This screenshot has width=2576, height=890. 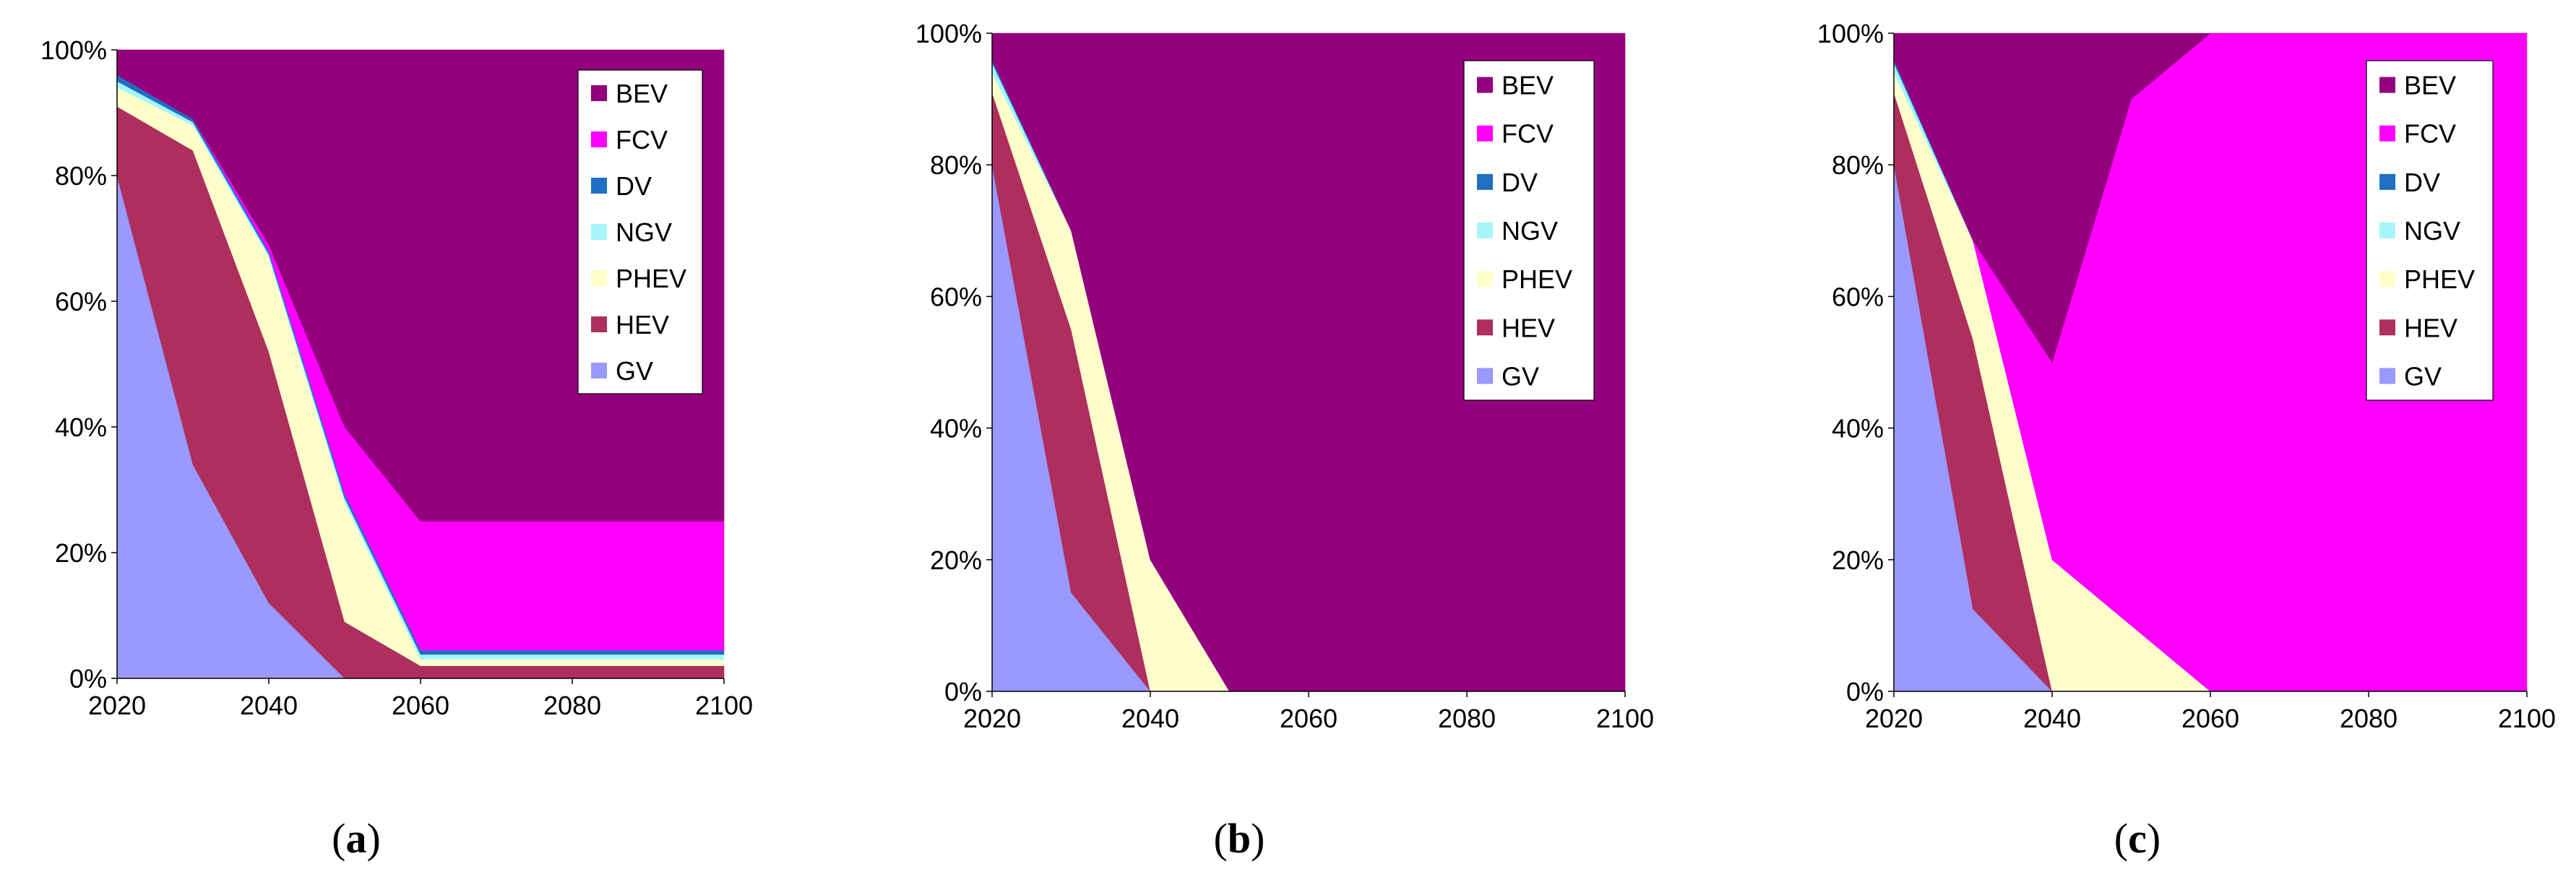 I want to click on caption-b: (b), so click(x=1239, y=838).